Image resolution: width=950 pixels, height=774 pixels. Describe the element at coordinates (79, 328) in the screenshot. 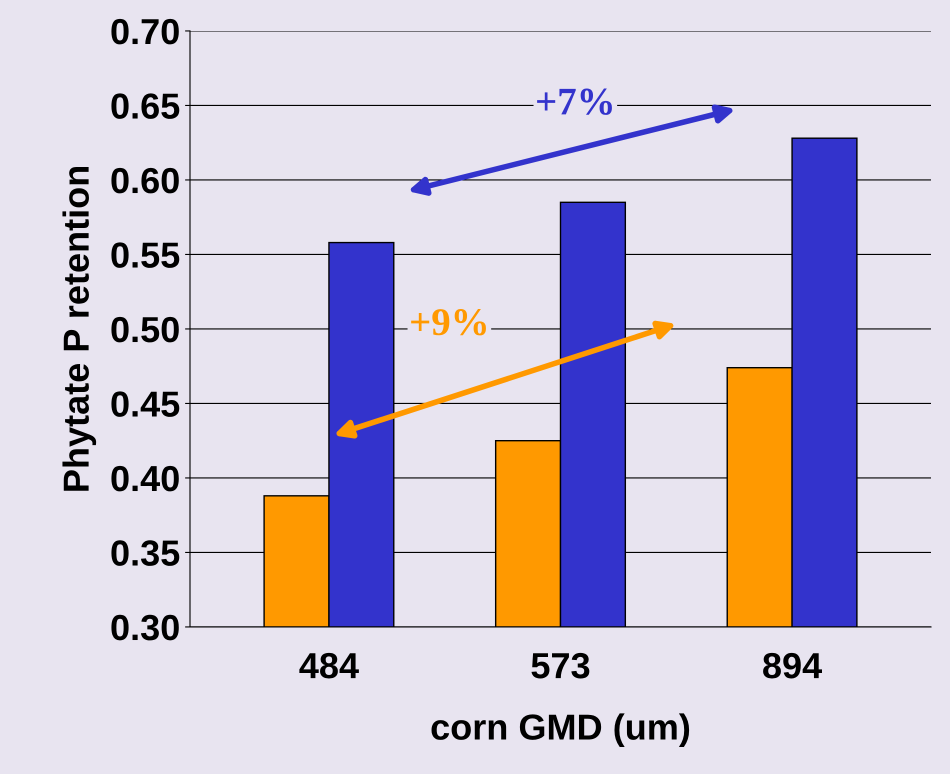

I see `y-axis-title: Phytate P retention` at that location.